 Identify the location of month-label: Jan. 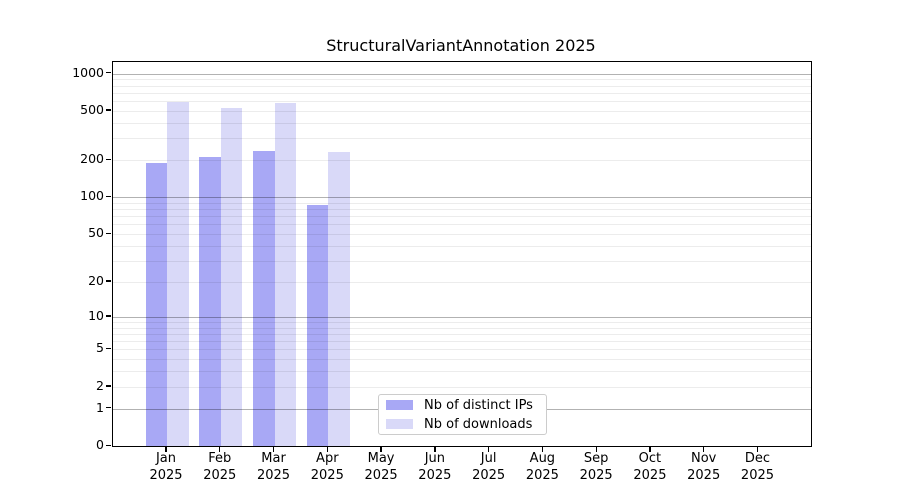
(166, 458).